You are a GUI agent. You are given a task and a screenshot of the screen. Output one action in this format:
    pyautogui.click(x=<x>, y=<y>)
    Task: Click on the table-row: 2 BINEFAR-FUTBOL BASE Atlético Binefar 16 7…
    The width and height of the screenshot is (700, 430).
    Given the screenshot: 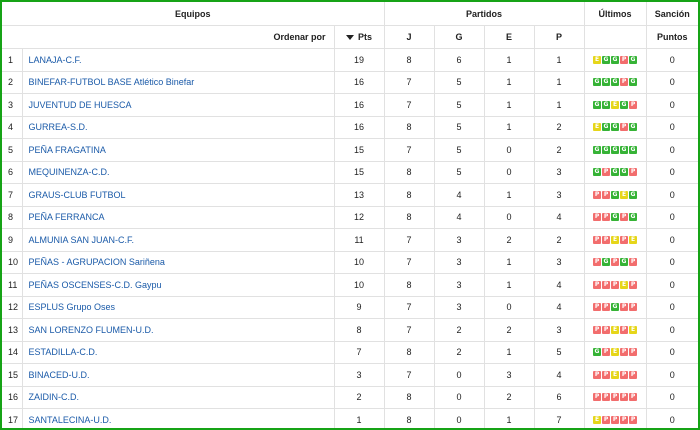 What is the action you would take?
    pyautogui.click(x=350, y=82)
    